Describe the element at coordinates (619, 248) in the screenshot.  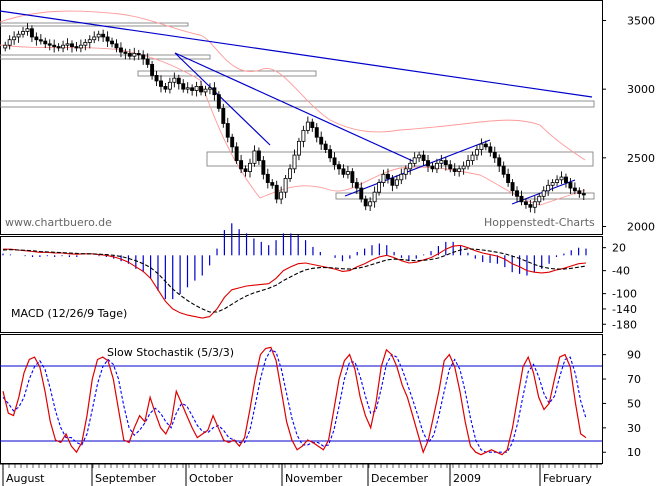
I see `macd-tick-label: 20` at that location.